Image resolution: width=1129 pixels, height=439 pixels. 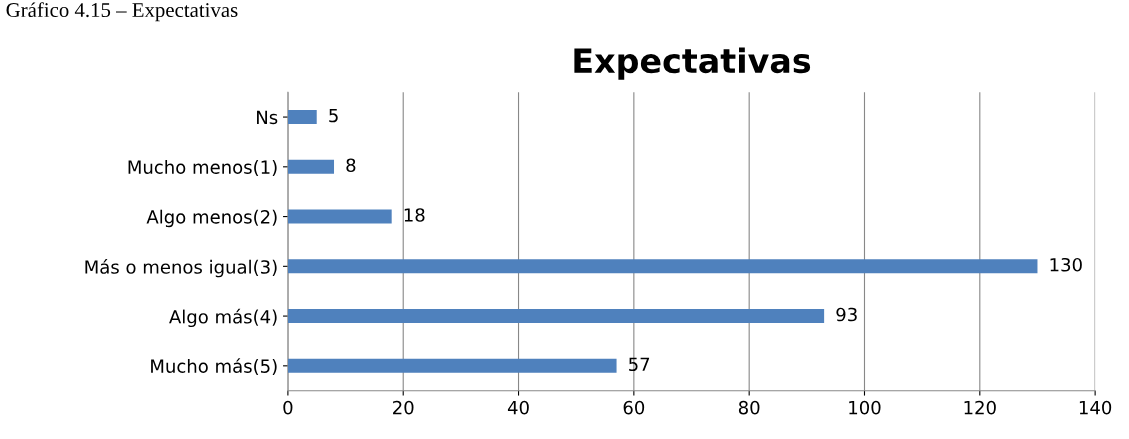 I want to click on x-tick-label: 60, so click(x=634, y=407).